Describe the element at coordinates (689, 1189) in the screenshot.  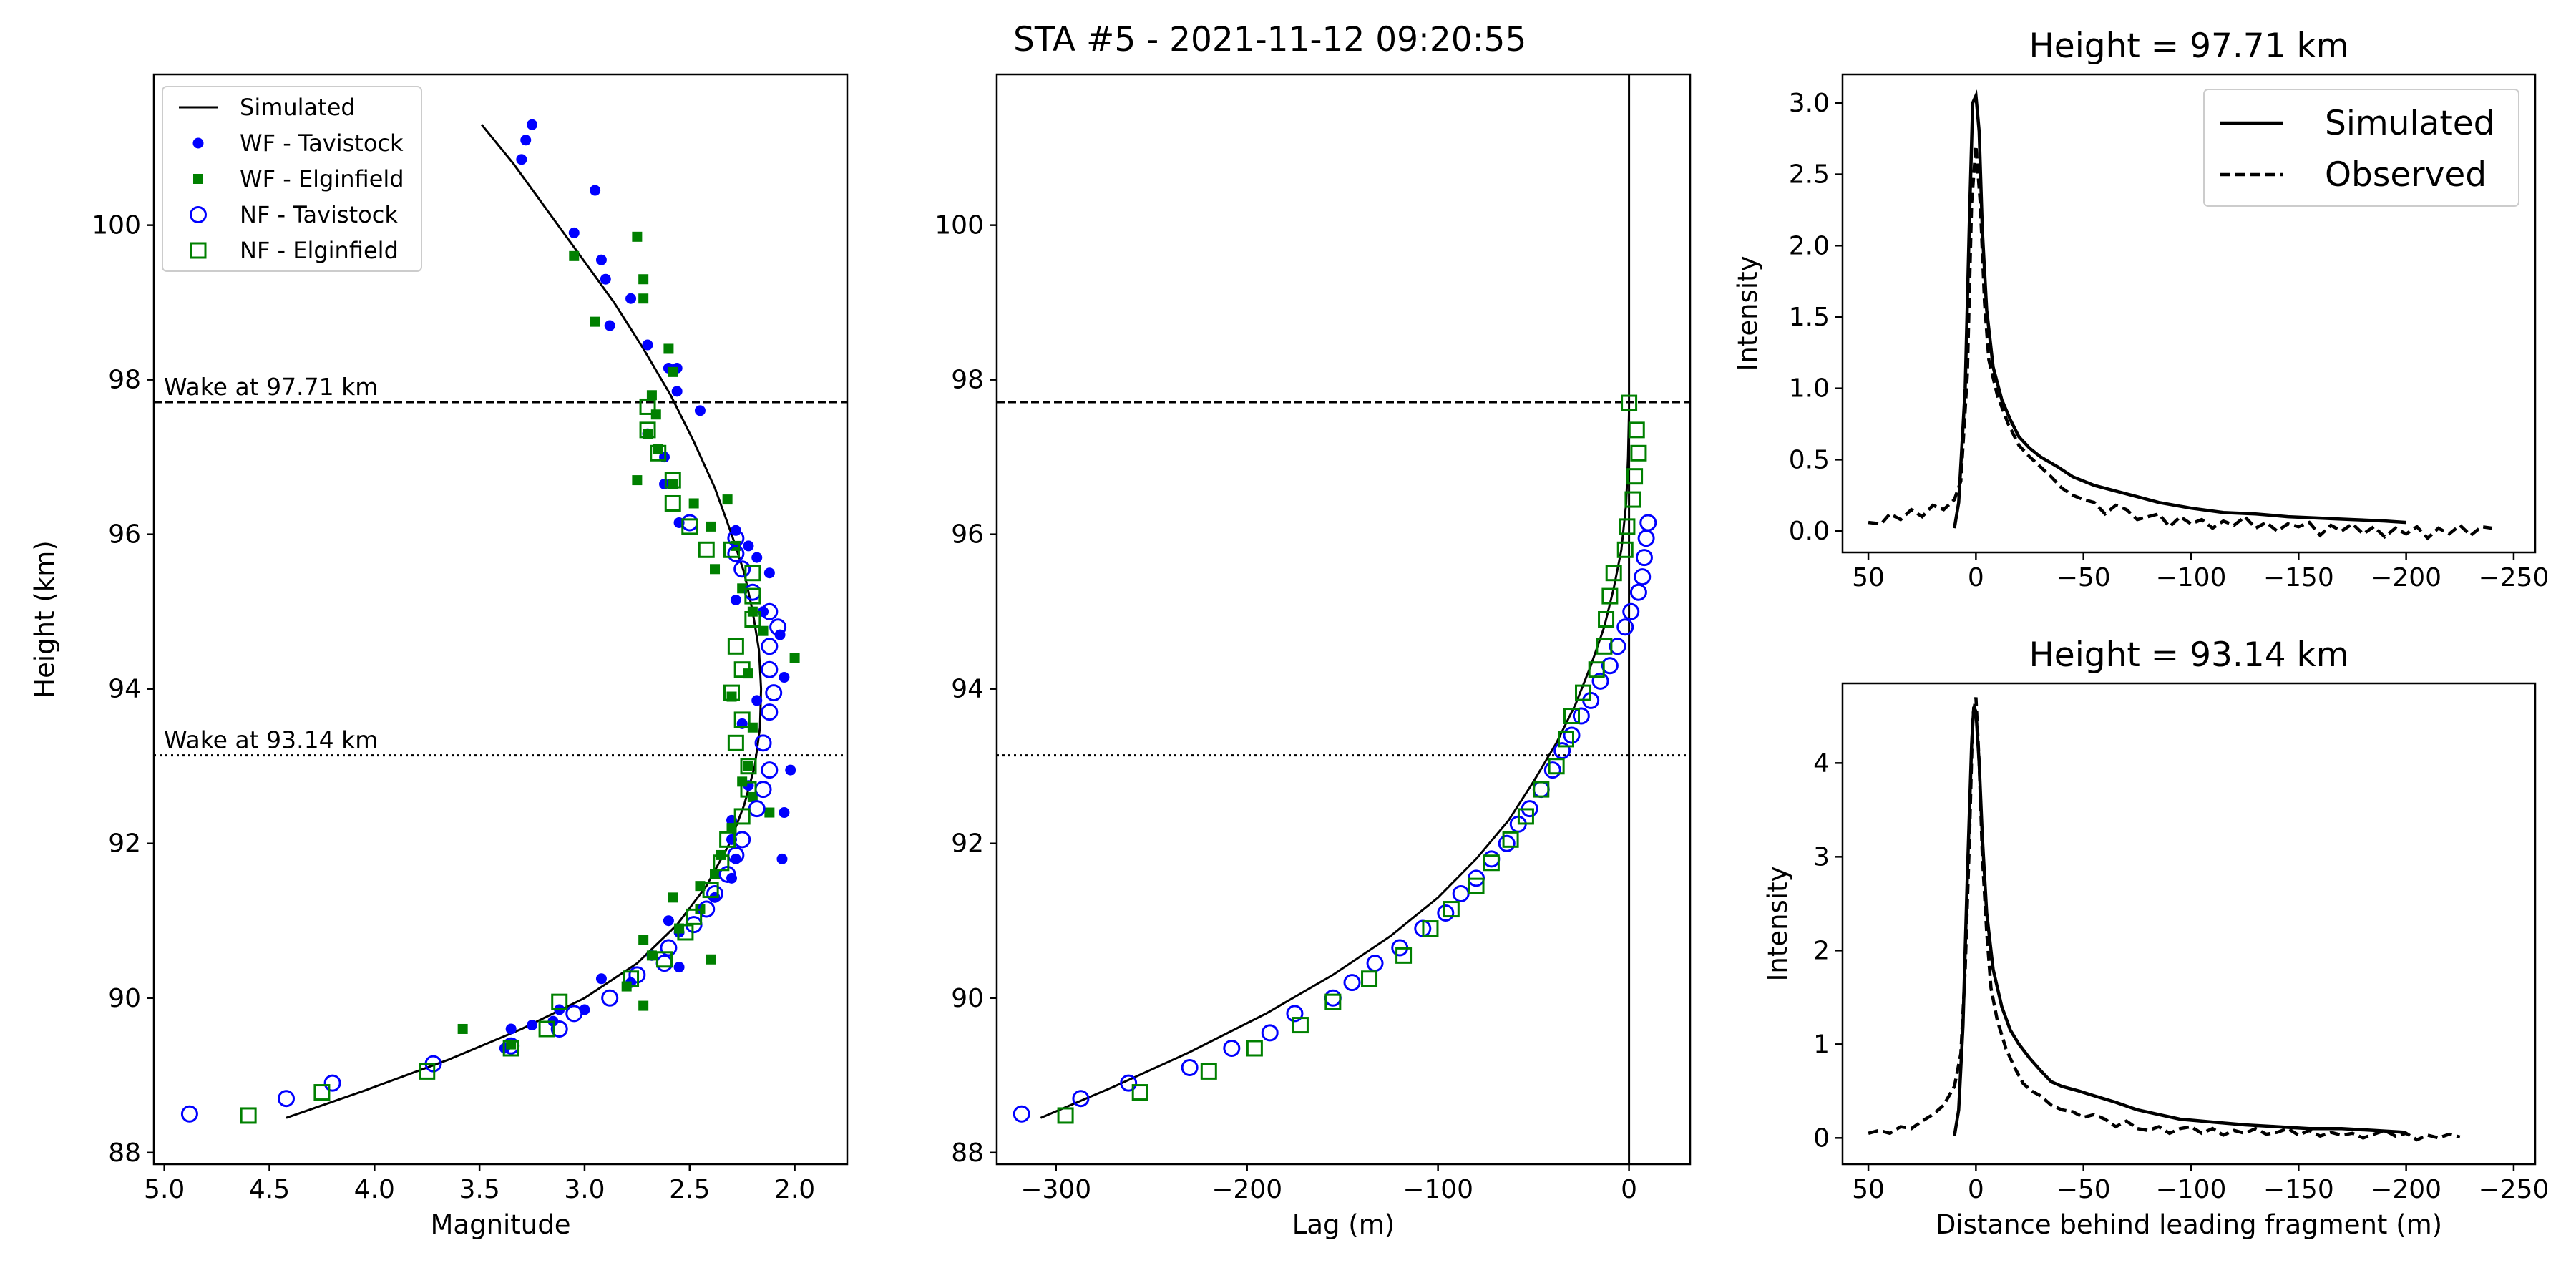
I see `x-tick-label: 2.5` at that location.